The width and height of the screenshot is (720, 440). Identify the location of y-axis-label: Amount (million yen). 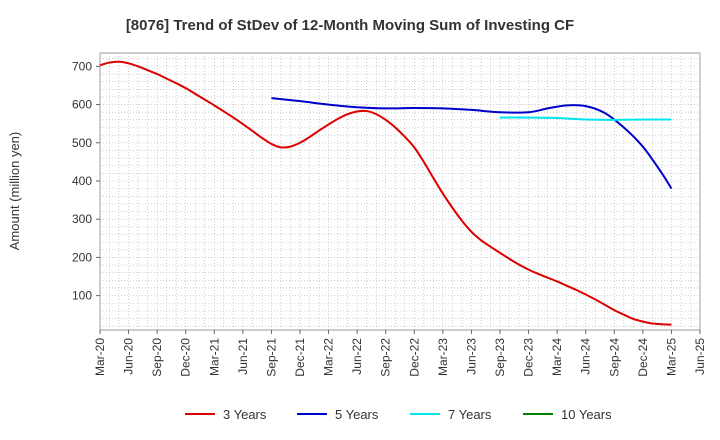
(14, 191).